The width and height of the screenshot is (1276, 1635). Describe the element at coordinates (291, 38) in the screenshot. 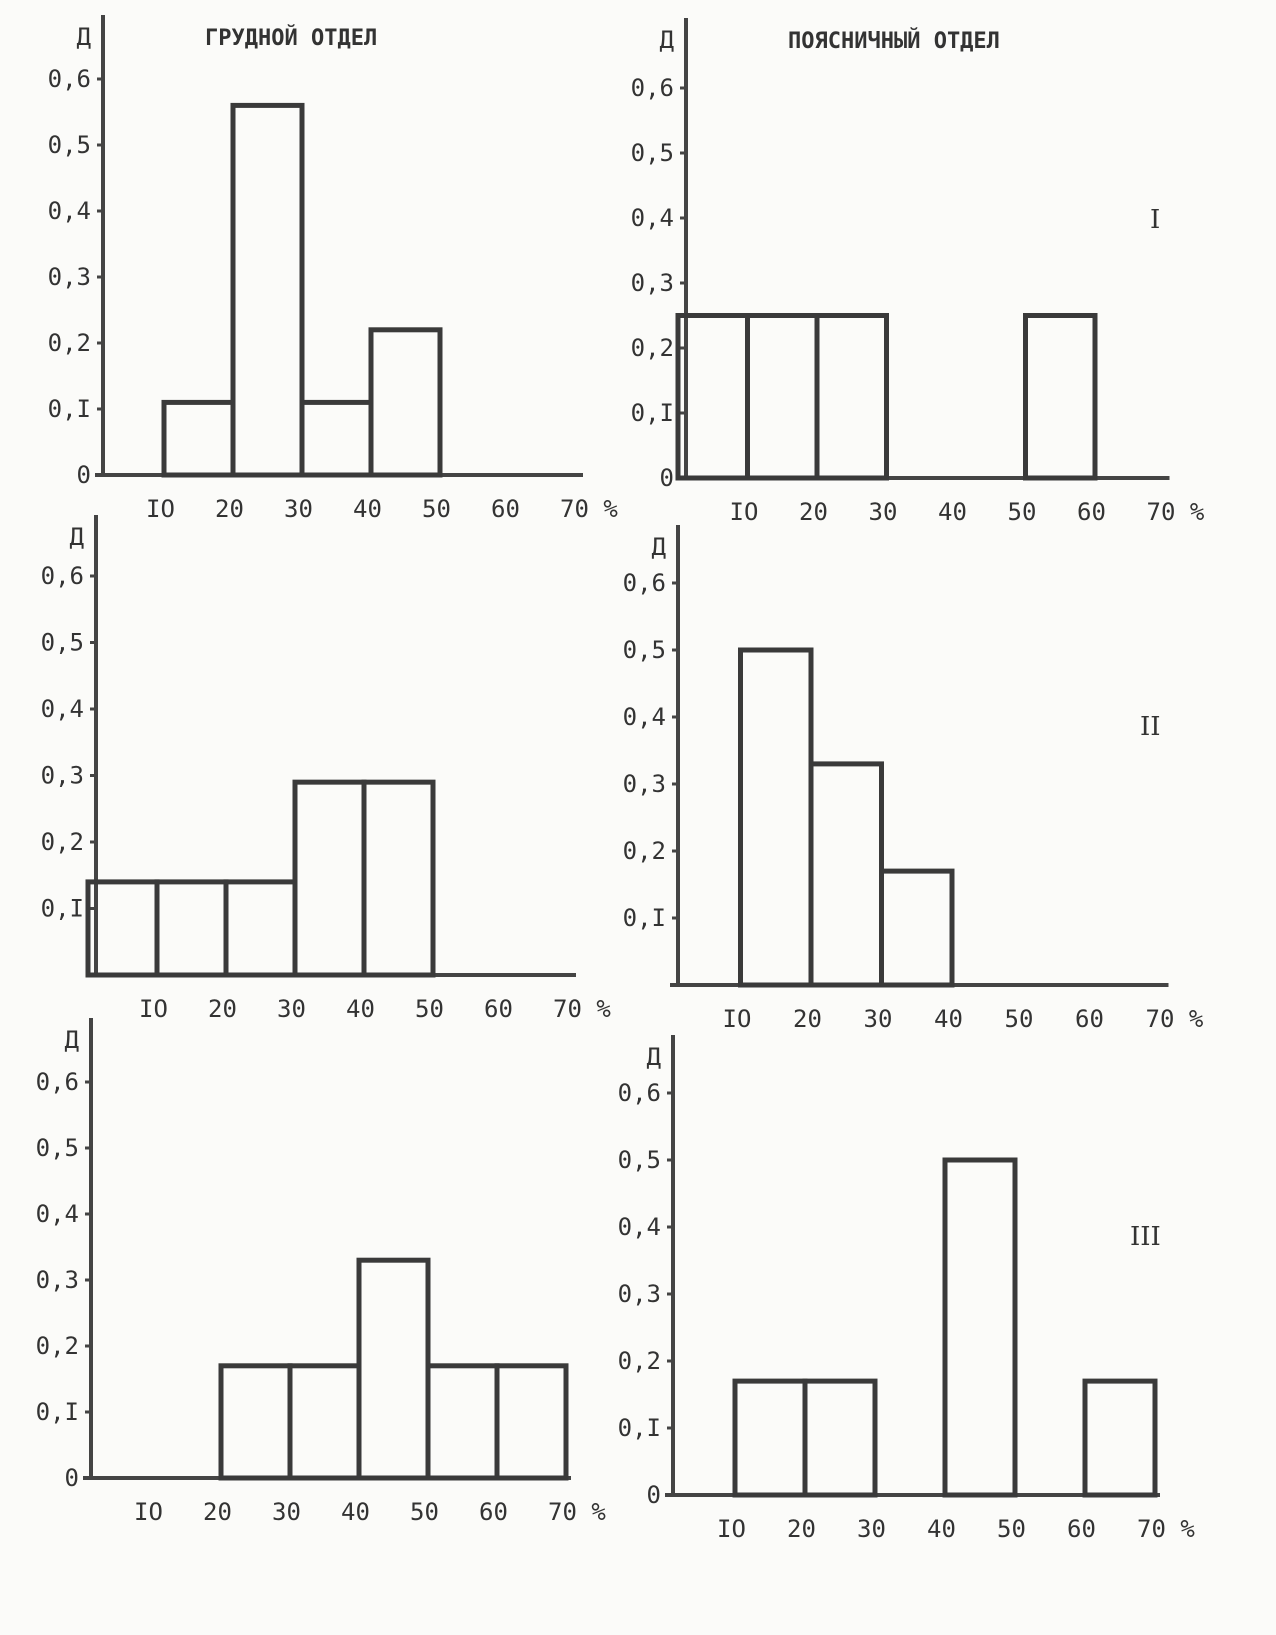

I see `panel-title: ГРУДНОЙ ОТДЕЛ` at that location.